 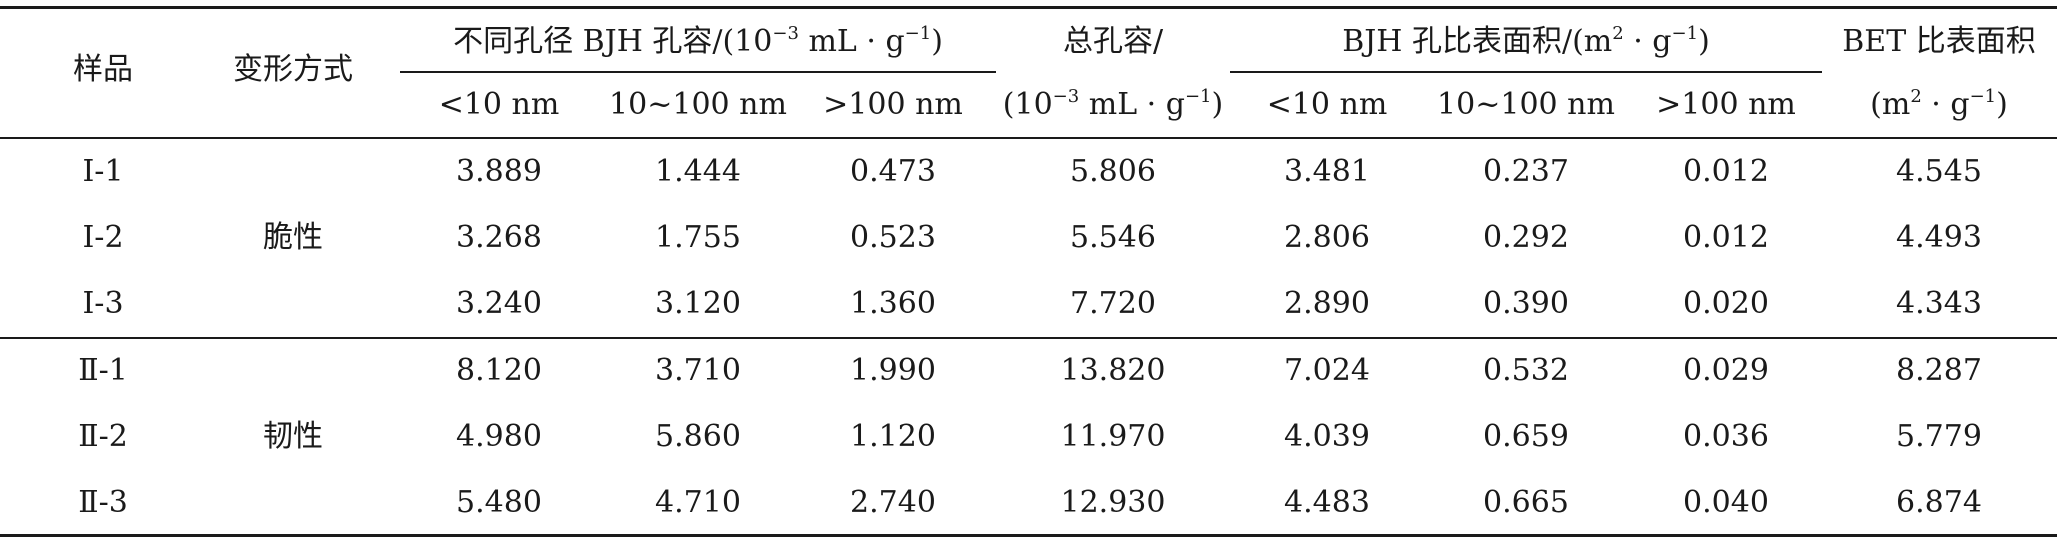 What do you see at coordinates (1327, 303) in the screenshot?
I see `value-cell: 2.890` at bounding box center [1327, 303].